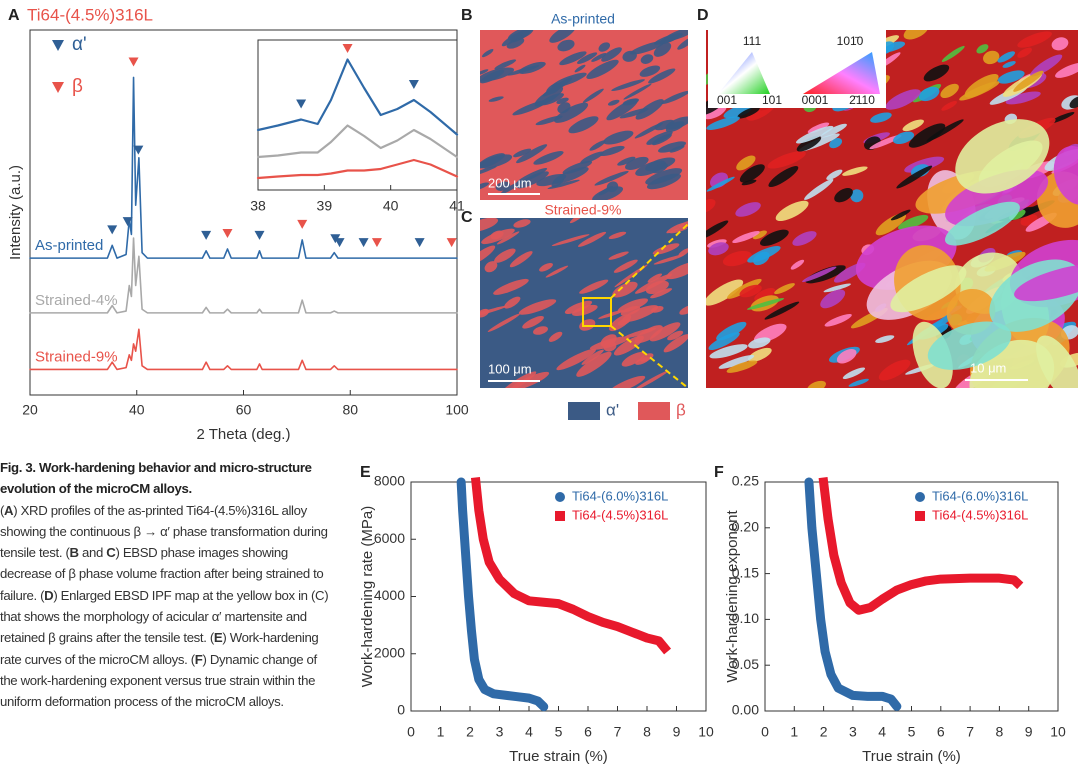  Describe the element at coordinates (745, 527) in the screenshot. I see `y-tick-label: 0.20` at that location.